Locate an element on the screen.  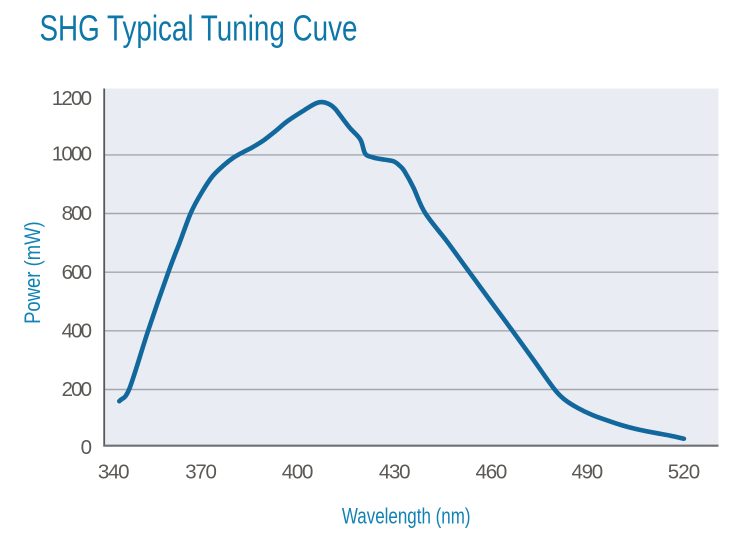
svg-text: Power (mW) is located at coordinates (32, 272).